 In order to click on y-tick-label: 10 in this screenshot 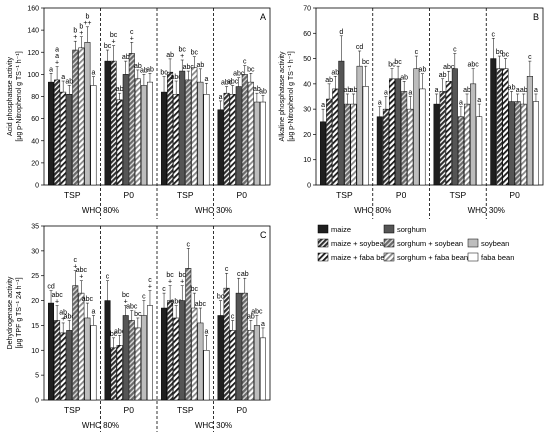, I will do `click(307, 160)`.